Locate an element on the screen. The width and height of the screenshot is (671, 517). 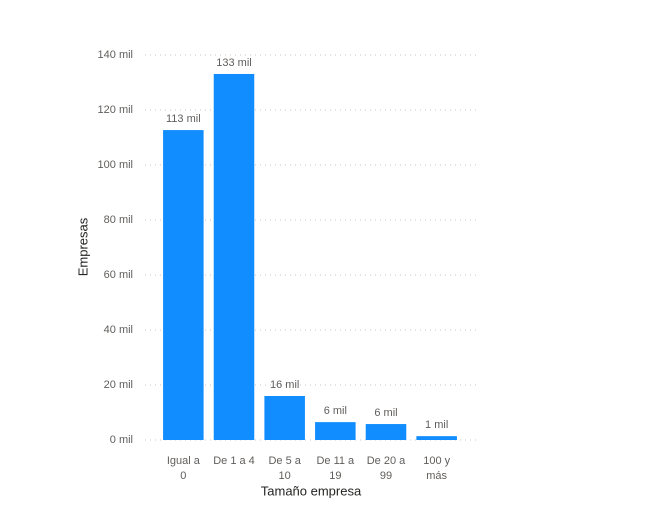
data-label: 113 mil is located at coordinates (183, 119).